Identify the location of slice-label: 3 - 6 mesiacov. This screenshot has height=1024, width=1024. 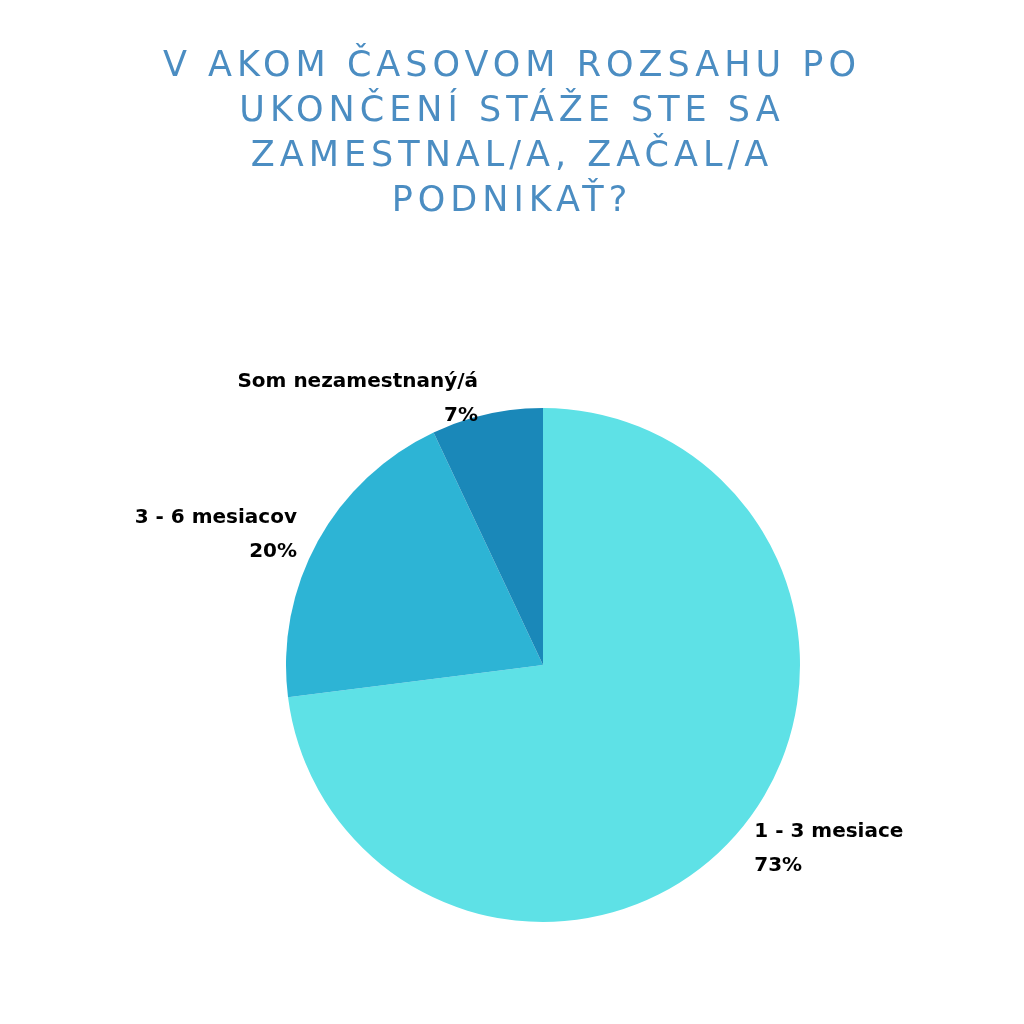
(216, 515).